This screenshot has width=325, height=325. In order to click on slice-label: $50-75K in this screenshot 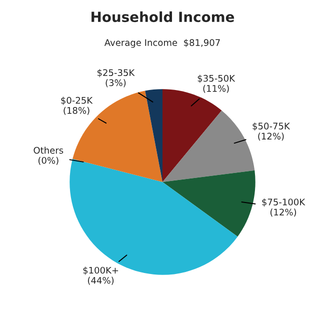, I will do `click(271, 126)`.